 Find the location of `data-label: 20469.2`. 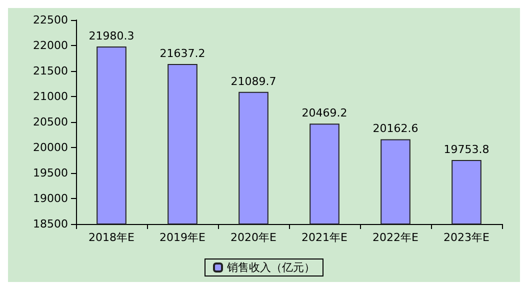

data-label: 20469.2 is located at coordinates (325, 113).